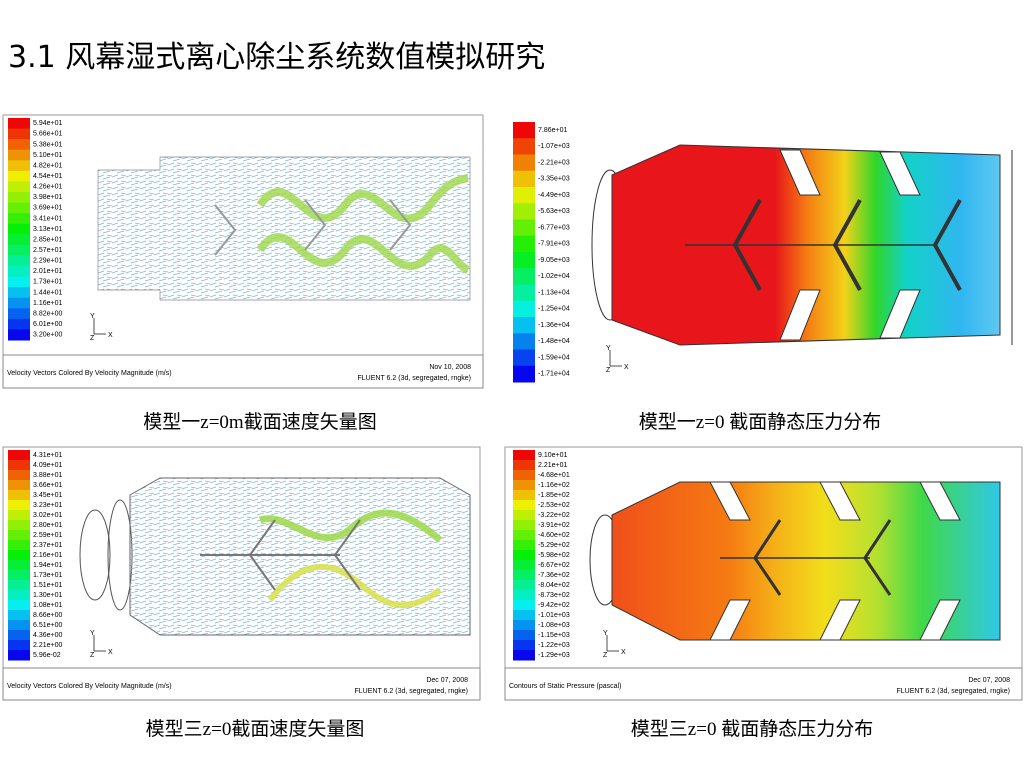  What do you see at coordinates (276, 57) in the screenshot?
I see `slide-title: 3.1 风幕湿式离心除尘系统数值模拟研究` at bounding box center [276, 57].